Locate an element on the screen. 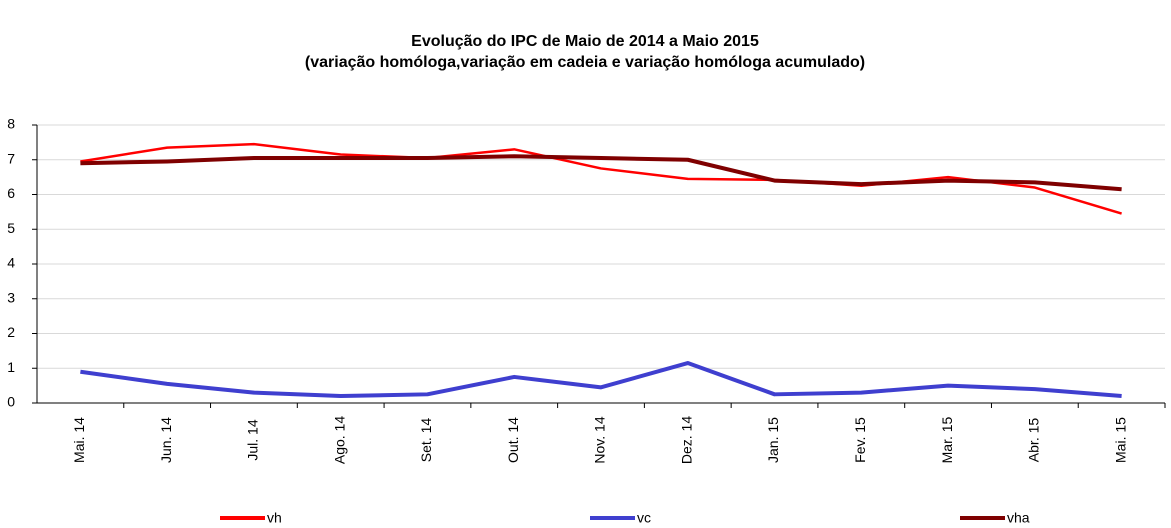 This screenshot has height=528, width=1171. x-tick-label: Mai. 15 is located at coordinates (1120, 440).